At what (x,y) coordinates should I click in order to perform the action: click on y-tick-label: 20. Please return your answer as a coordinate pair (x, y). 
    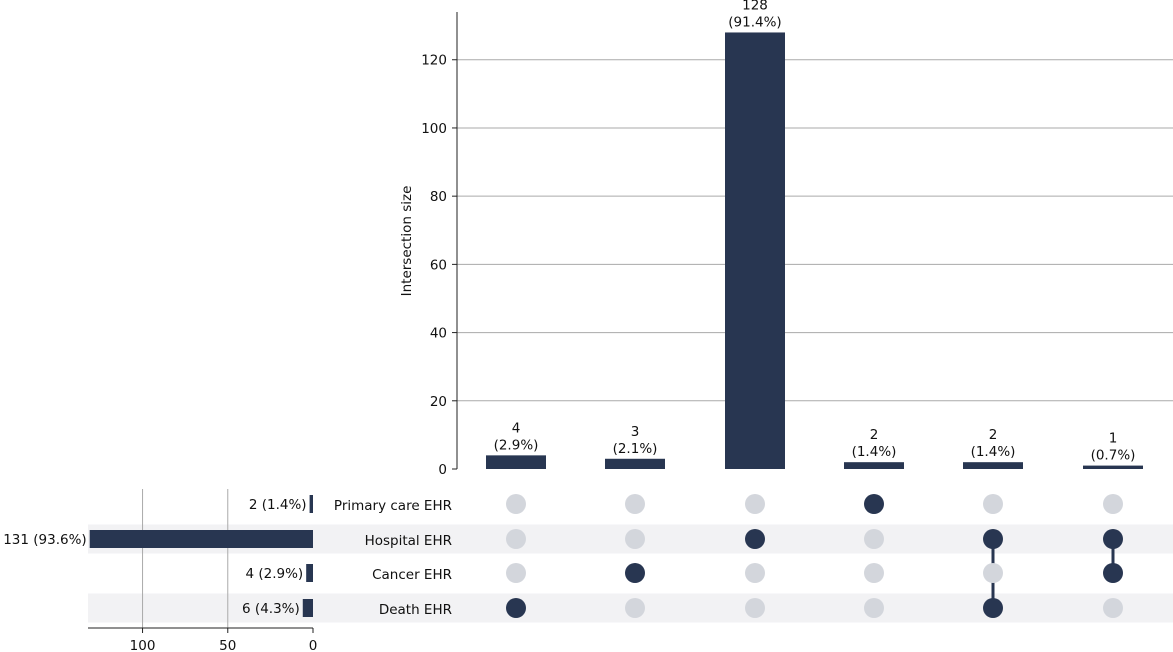
    Looking at the image, I should click on (438, 402).